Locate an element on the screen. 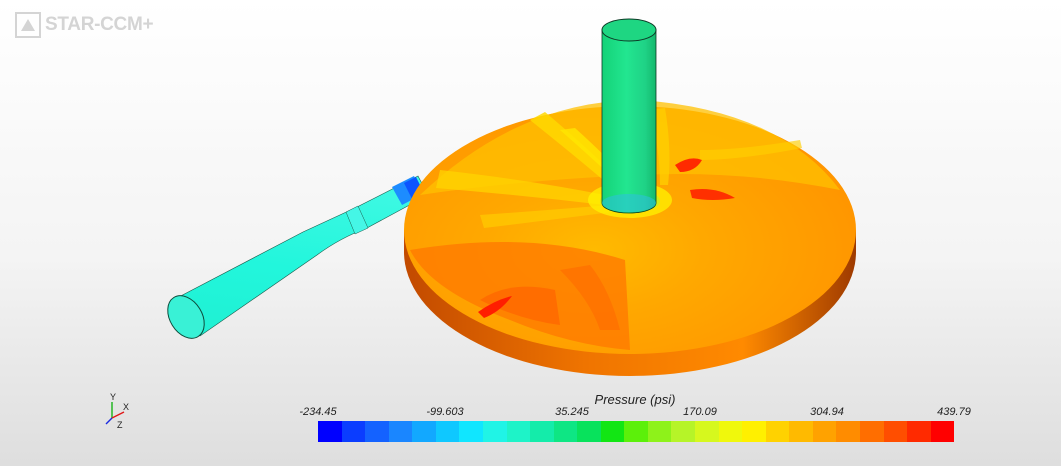 Image resolution: width=1061 pixels, height=466 pixels. central-shaft is located at coordinates (629, 116).